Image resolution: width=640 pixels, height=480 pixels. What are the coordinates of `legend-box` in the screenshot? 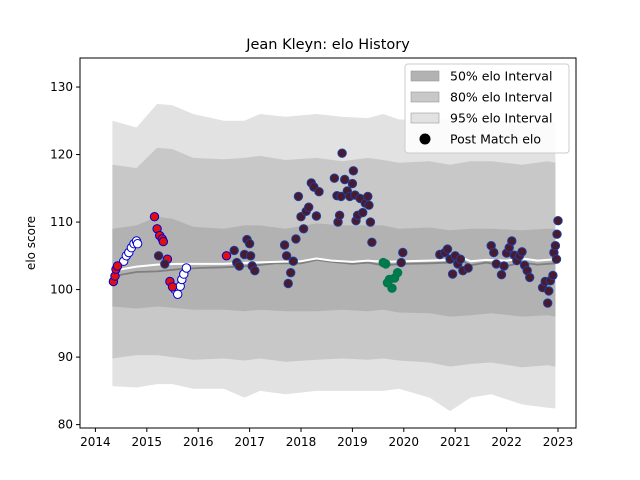 It's located at (487, 108).